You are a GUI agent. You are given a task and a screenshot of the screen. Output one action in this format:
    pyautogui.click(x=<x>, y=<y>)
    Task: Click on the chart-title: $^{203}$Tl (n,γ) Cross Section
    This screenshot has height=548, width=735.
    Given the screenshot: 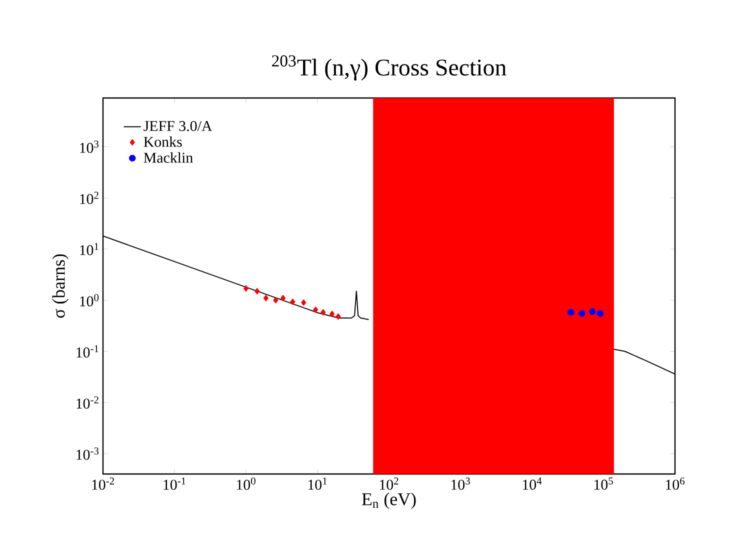 What is the action you would take?
    pyautogui.click(x=389, y=67)
    